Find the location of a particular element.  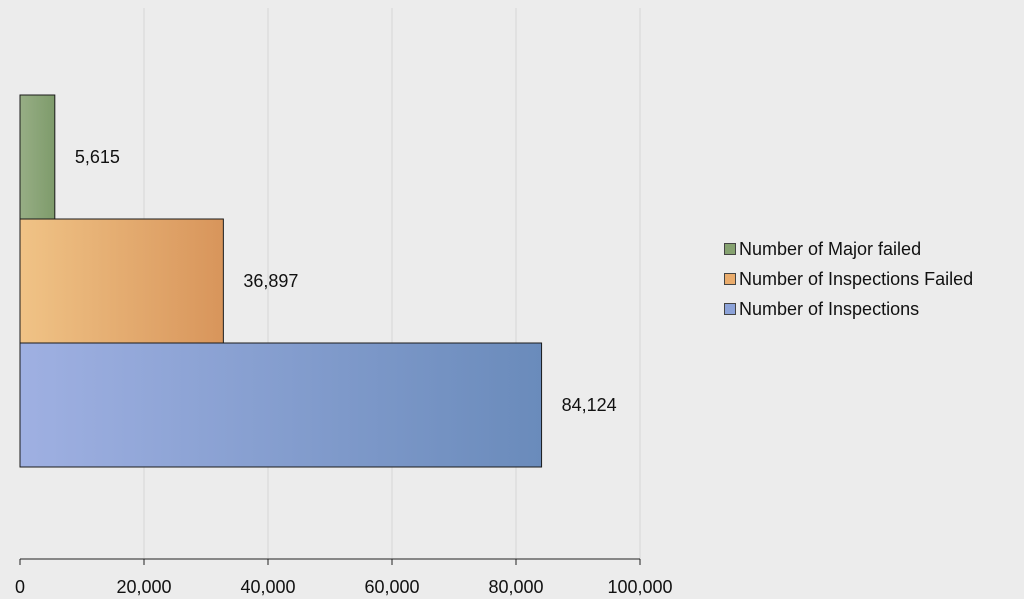

data-label: 5,615 is located at coordinates (97, 157).